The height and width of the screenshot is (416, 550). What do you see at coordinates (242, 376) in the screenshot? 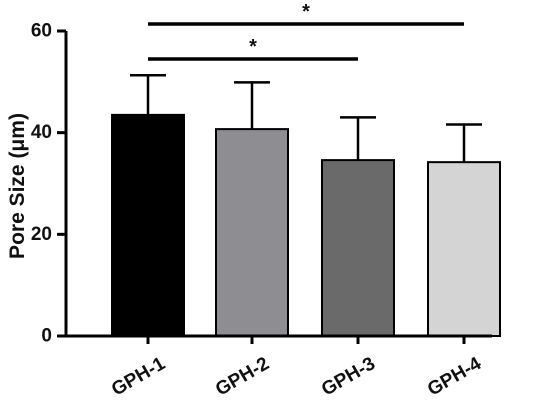
I see `x-tick-label-gph-2: GPH-2` at bounding box center [242, 376].